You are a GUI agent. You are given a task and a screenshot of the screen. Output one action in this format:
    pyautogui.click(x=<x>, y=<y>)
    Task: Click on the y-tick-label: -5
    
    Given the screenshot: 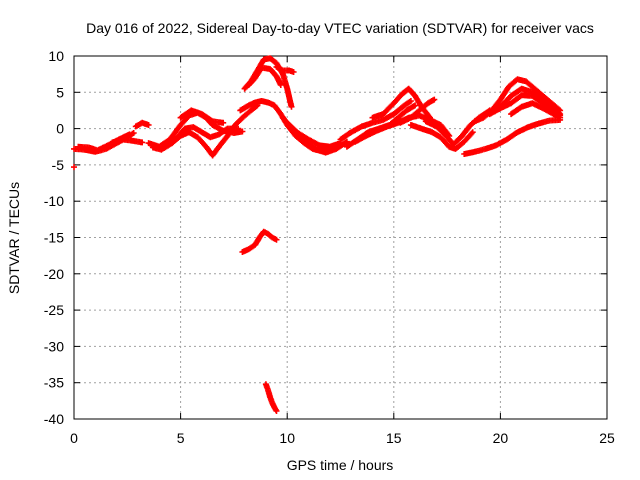 What is the action you would take?
    pyautogui.click(x=58, y=165)
    